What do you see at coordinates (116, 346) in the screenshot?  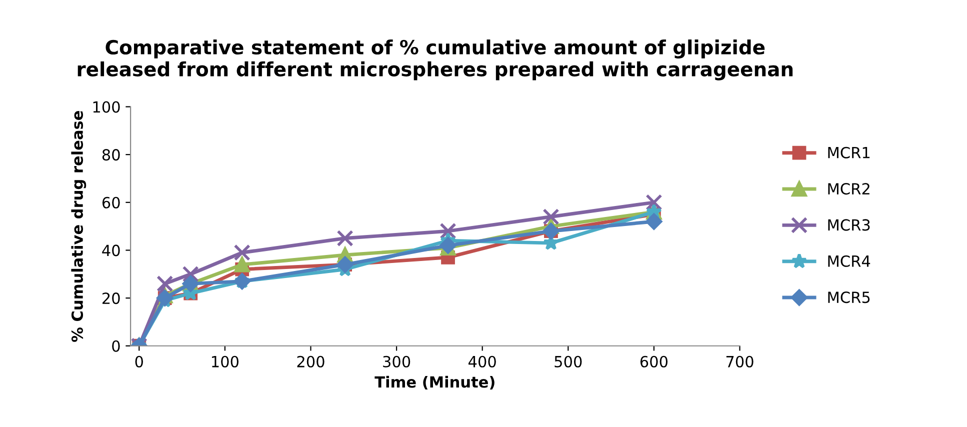 I see `y-tick-label: 0` at bounding box center [116, 346].